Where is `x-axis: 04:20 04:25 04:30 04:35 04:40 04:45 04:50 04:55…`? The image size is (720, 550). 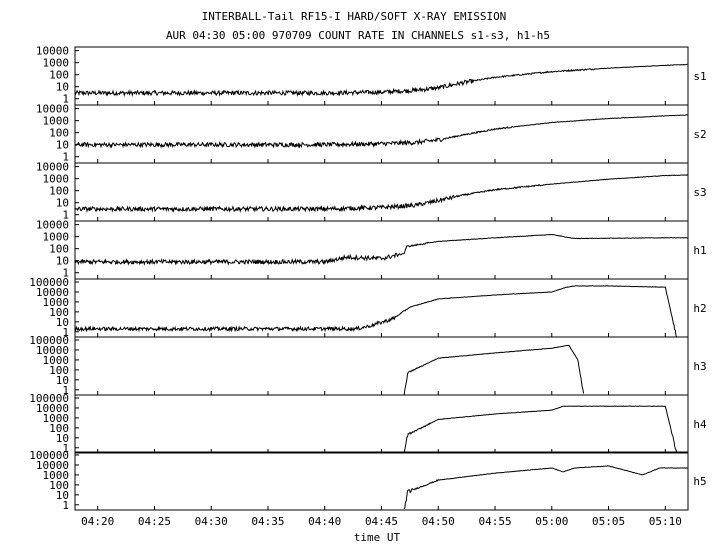 x-axis: 04:20 04:25 04:30 04:35 04:40 04:45 04:50 04:55… is located at coordinates (381, 521).